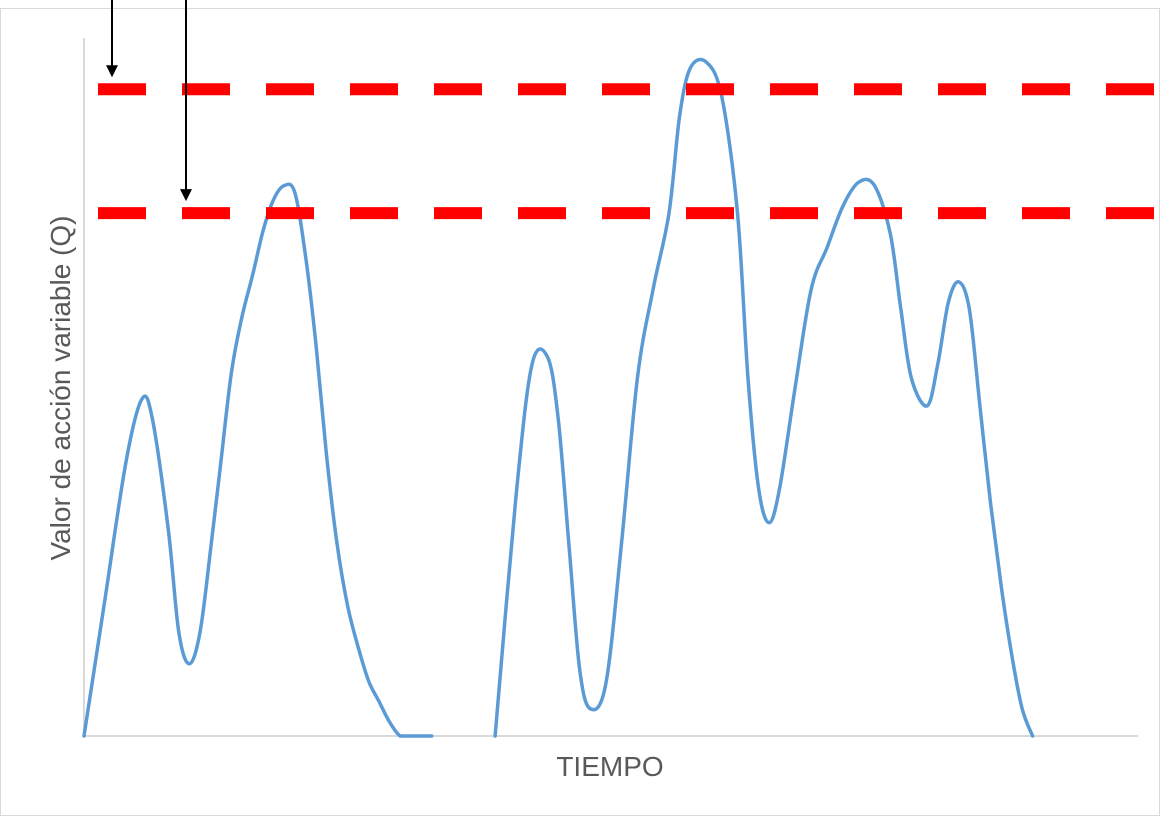  I want to click on y-axis-title: Valor de acción variable (Q), so click(60, 388).